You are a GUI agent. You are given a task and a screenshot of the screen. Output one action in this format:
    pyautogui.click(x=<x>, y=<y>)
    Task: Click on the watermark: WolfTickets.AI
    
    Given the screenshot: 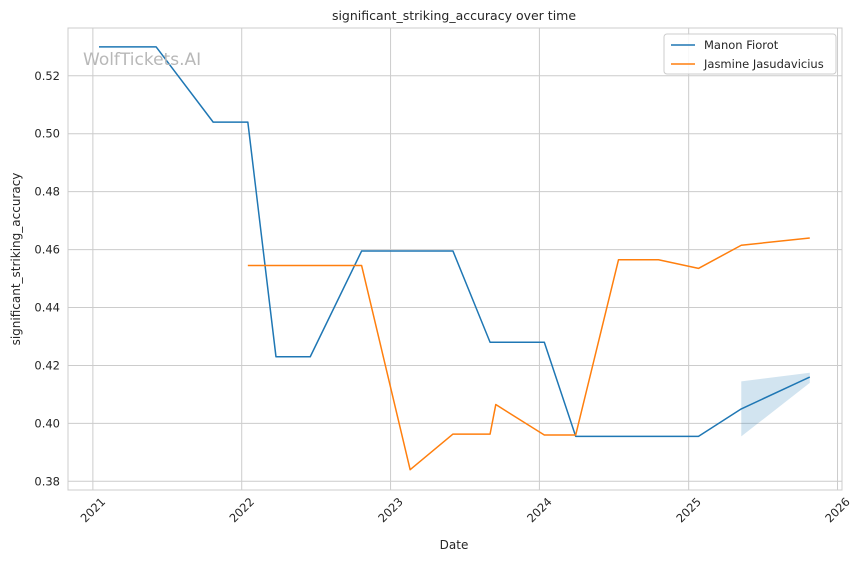 What is the action you would take?
    pyautogui.click(x=142, y=60)
    